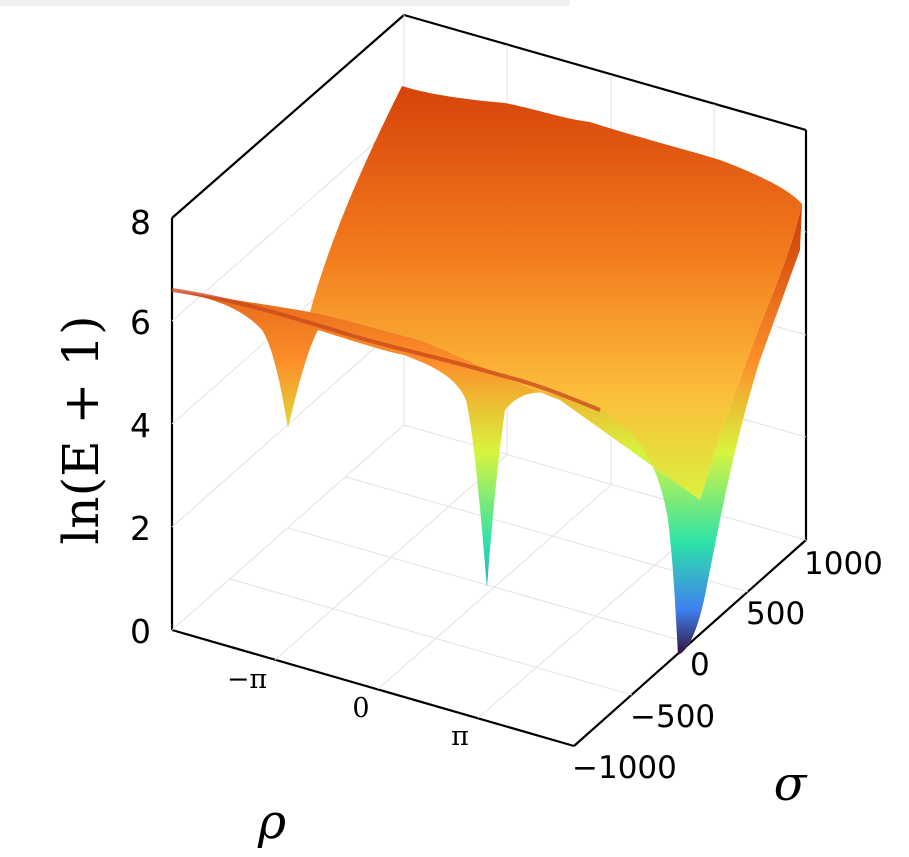 The width and height of the screenshot is (909, 857). Describe the element at coordinates (285, 3) in the screenshot. I see `top-strip` at that location.